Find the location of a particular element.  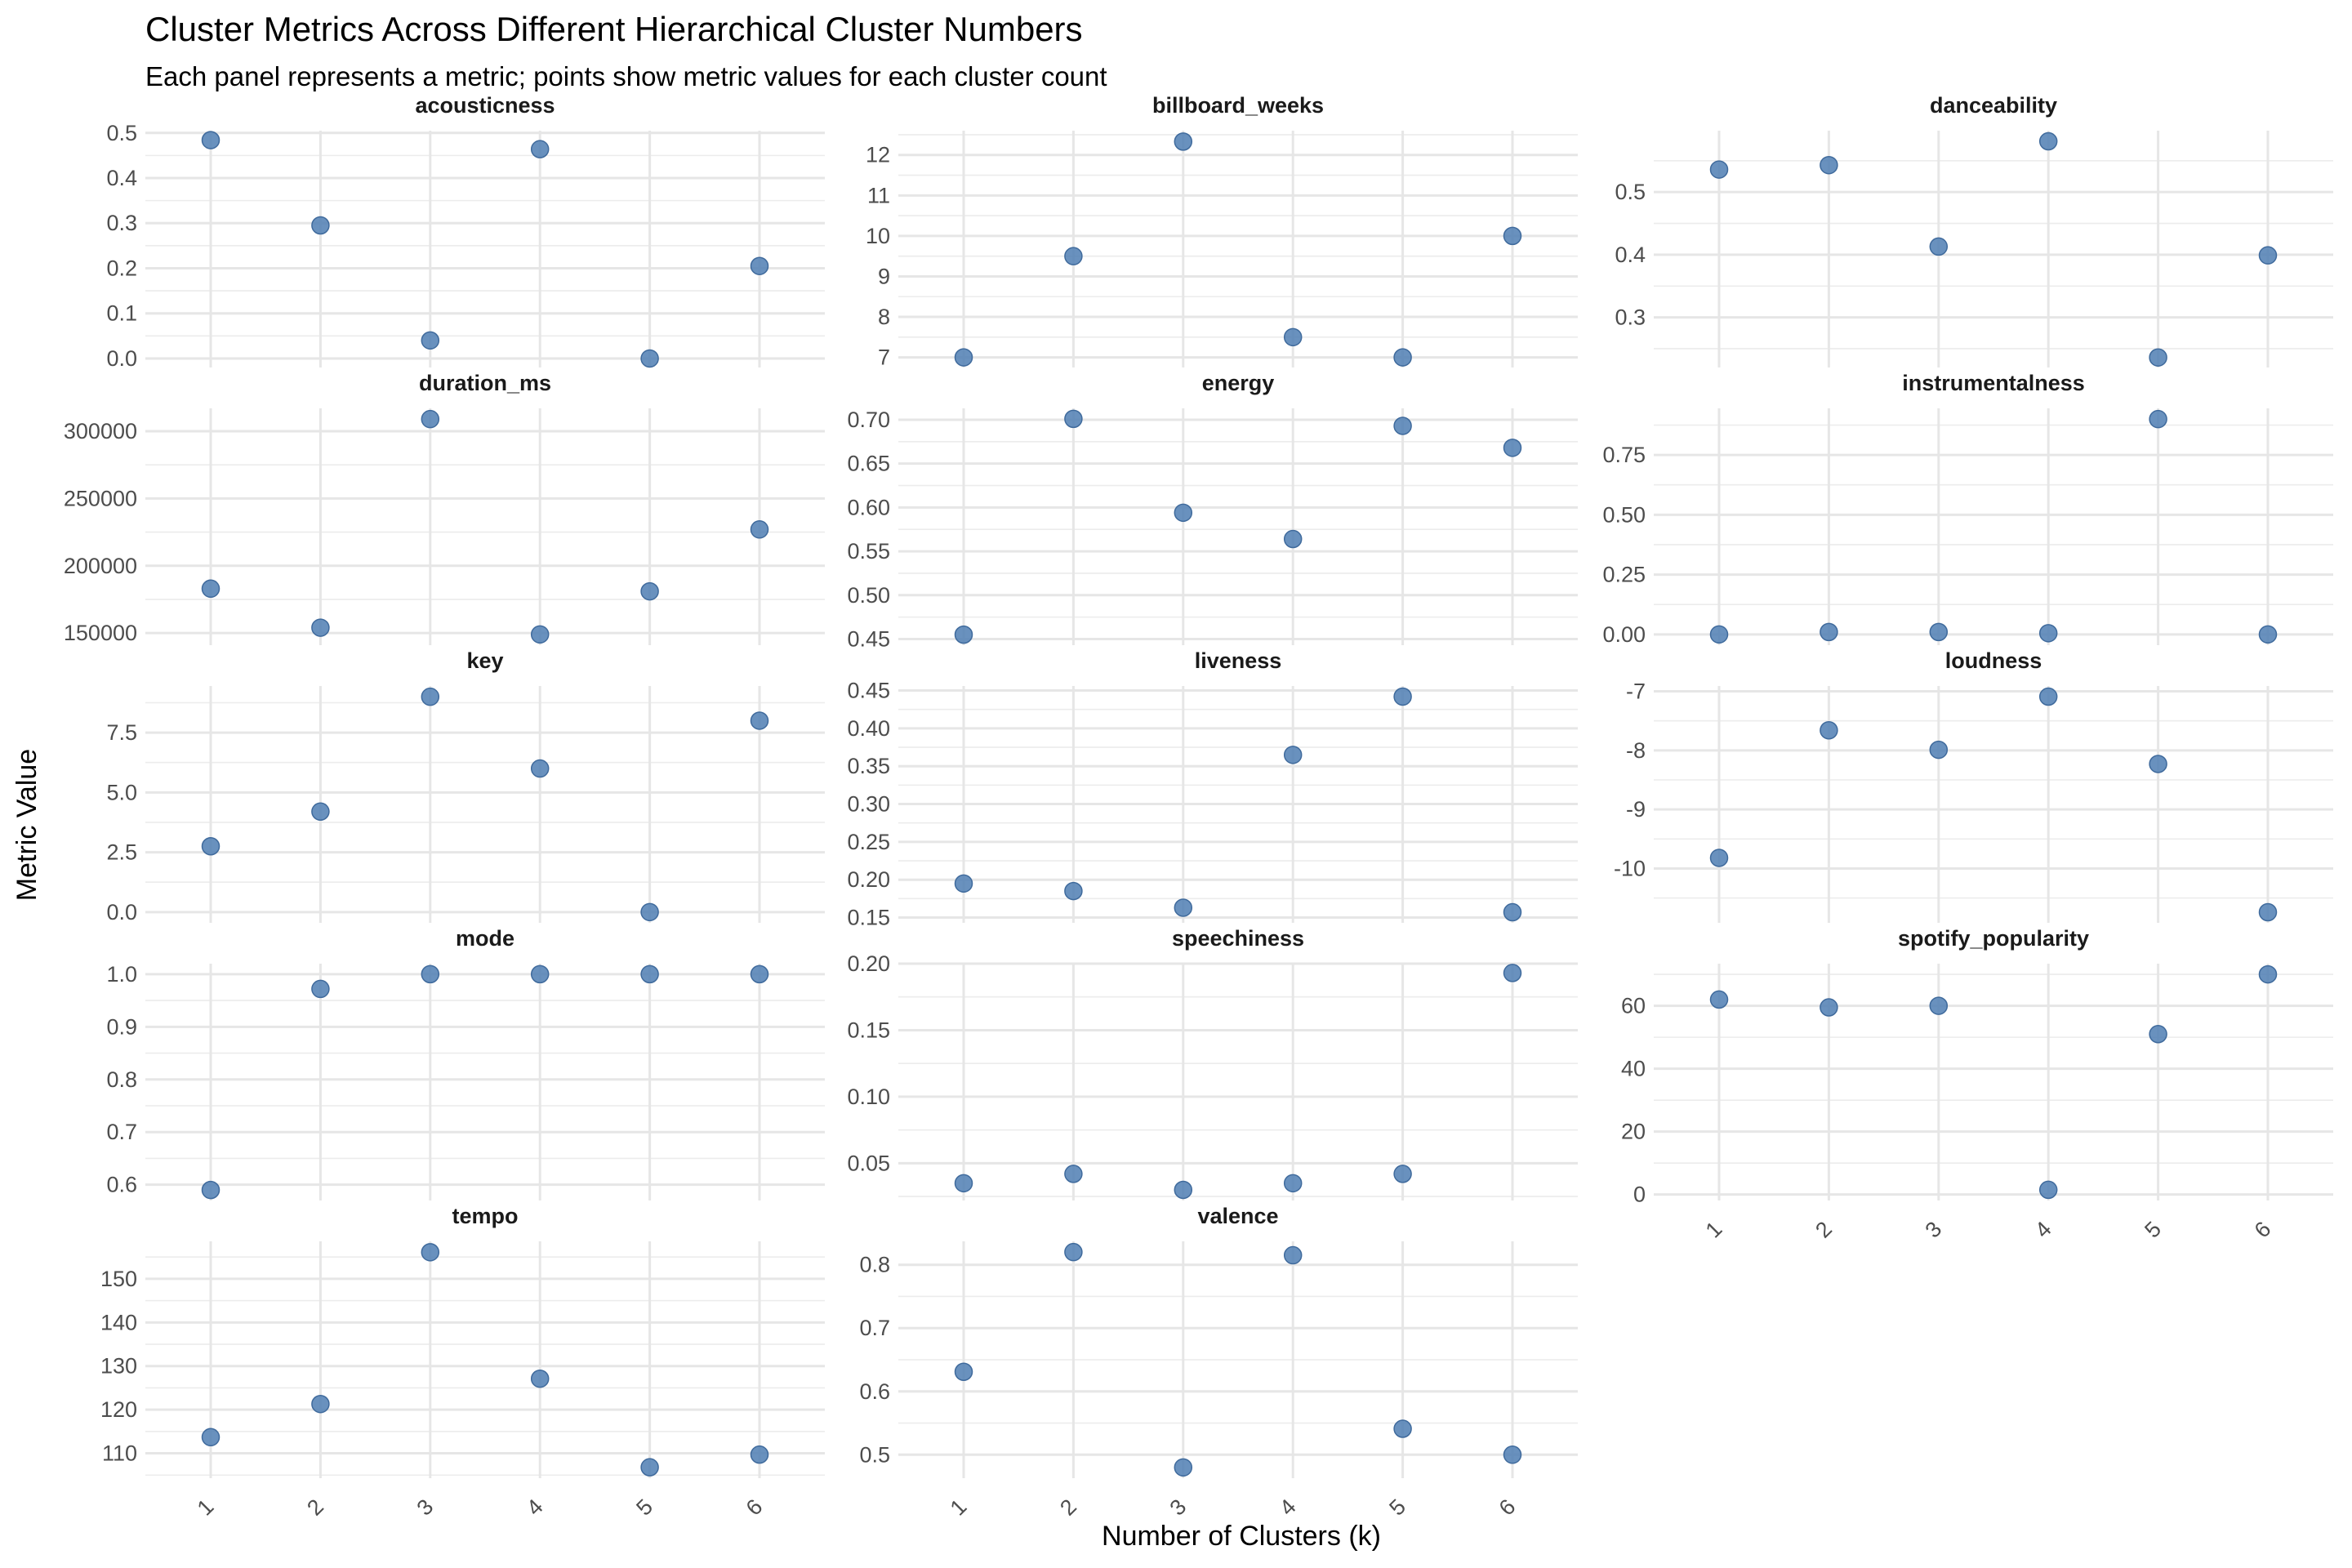

y-tick-label: 60 is located at coordinates (1633, 1006).